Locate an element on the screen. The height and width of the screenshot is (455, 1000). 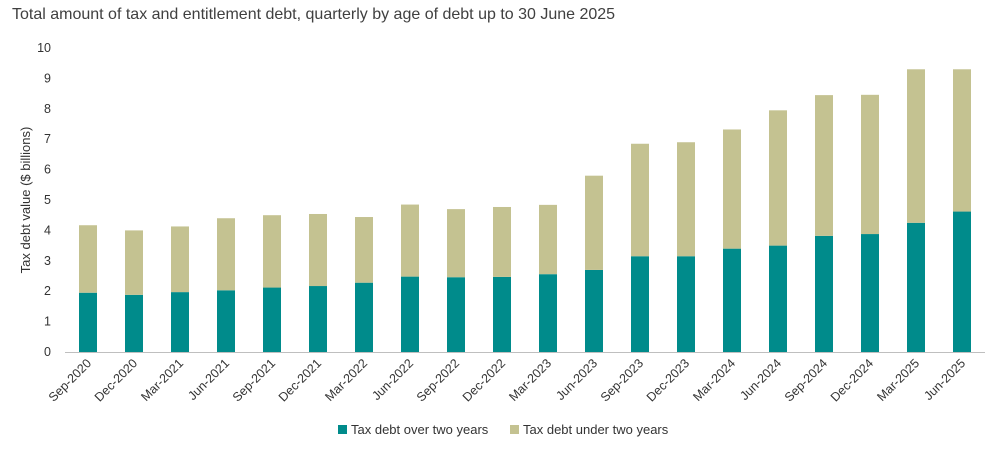
y-tick-label: 7 is located at coordinates (47, 139).